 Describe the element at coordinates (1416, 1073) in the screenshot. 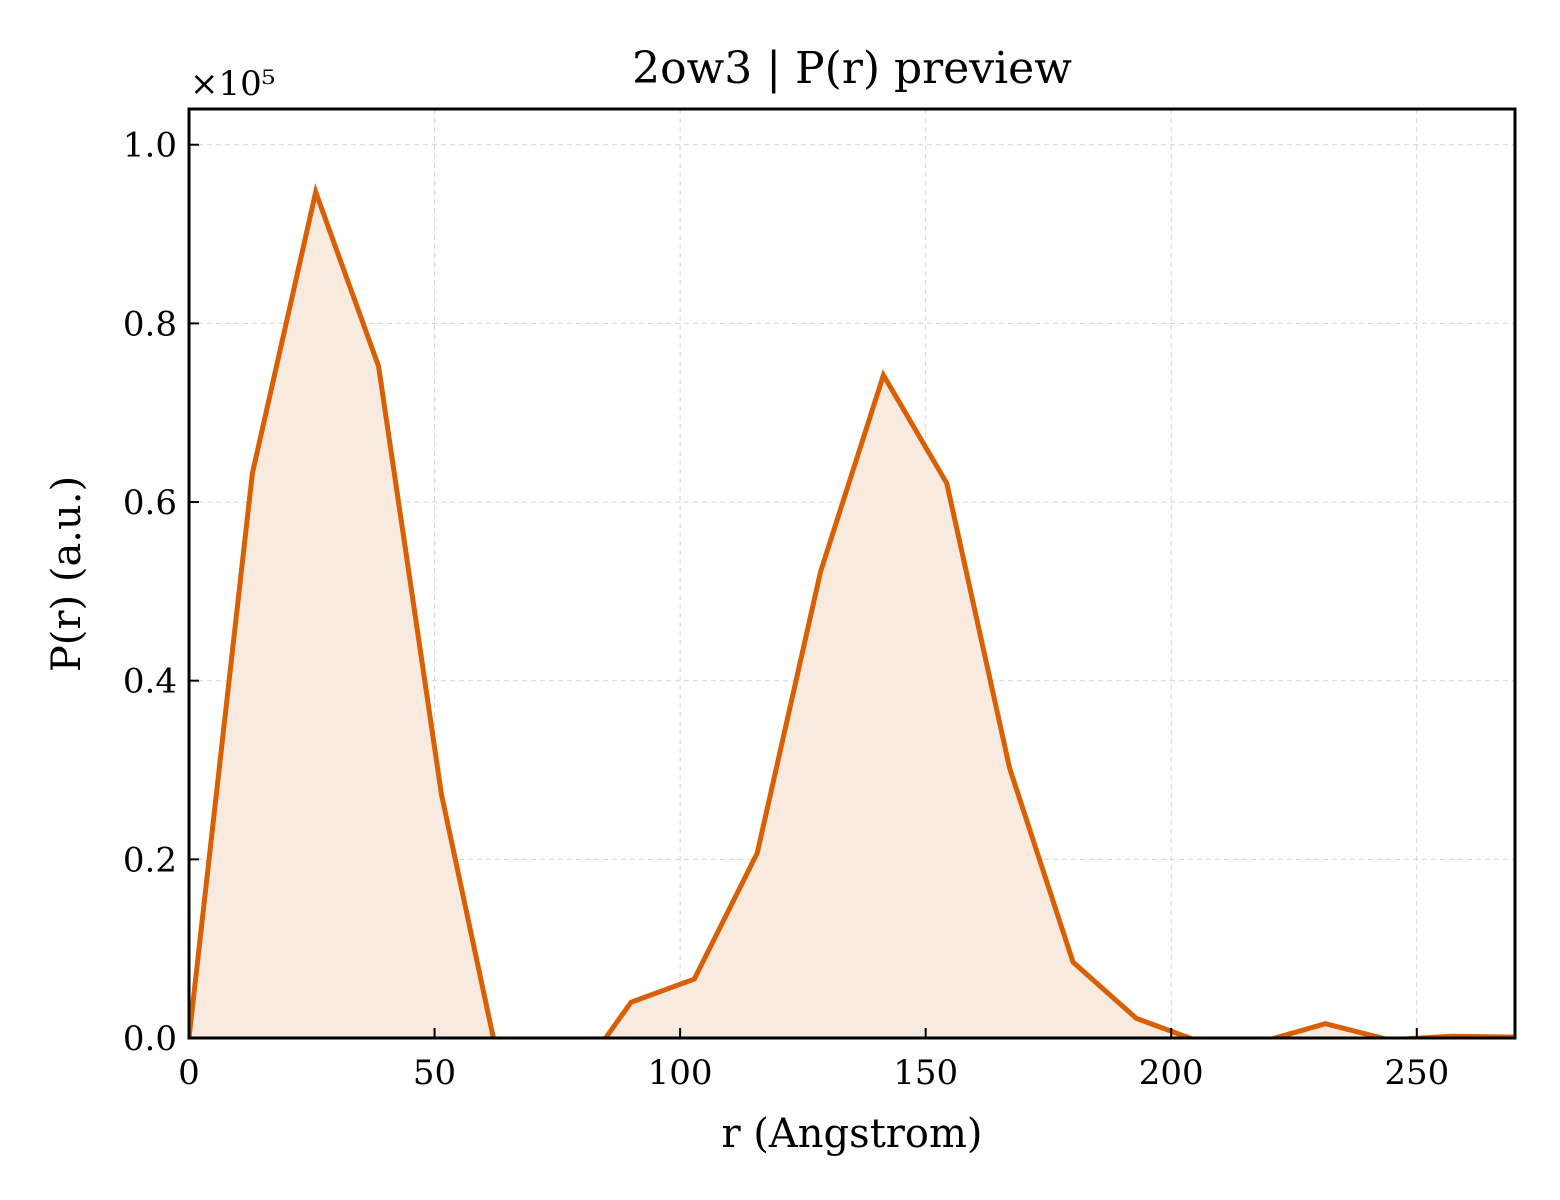

I see `x-tick-label: 250` at that location.